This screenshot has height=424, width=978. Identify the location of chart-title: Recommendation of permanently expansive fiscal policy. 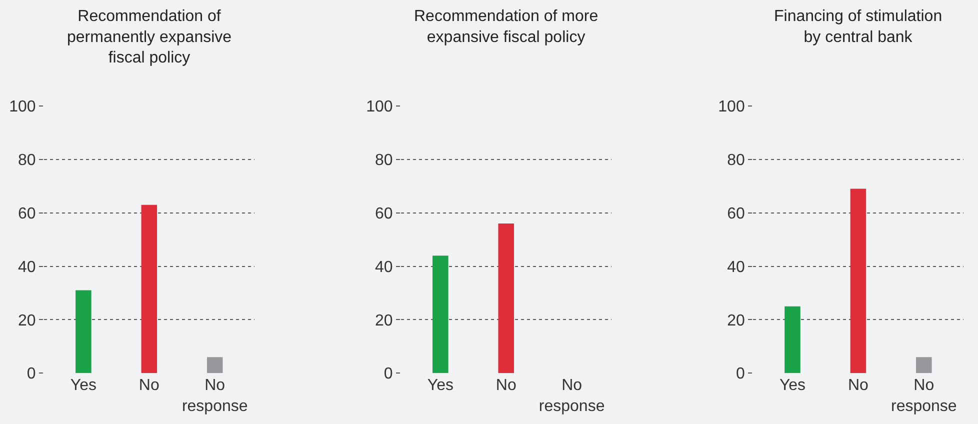
(149, 37).